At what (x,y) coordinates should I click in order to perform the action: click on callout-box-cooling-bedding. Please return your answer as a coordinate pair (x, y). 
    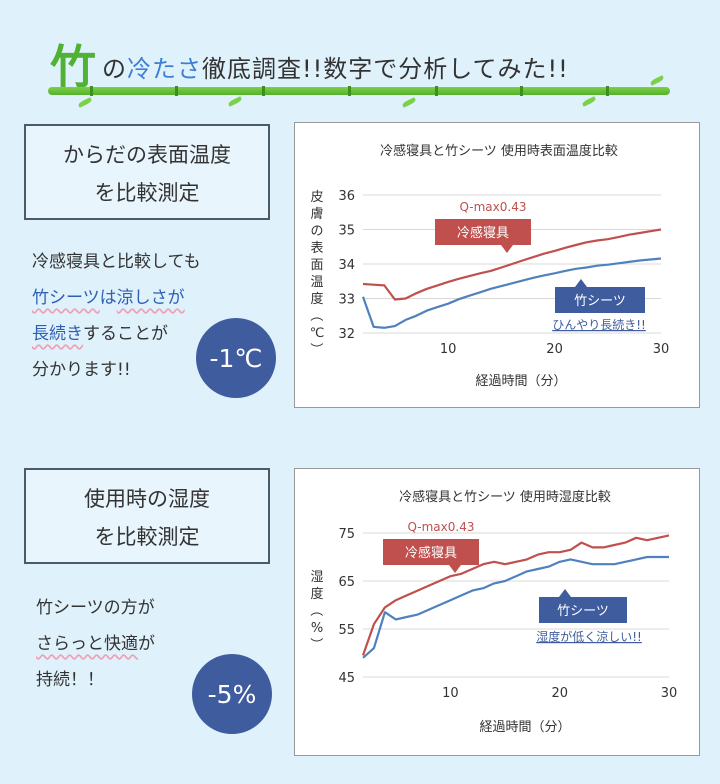
    Looking at the image, I should click on (431, 552).